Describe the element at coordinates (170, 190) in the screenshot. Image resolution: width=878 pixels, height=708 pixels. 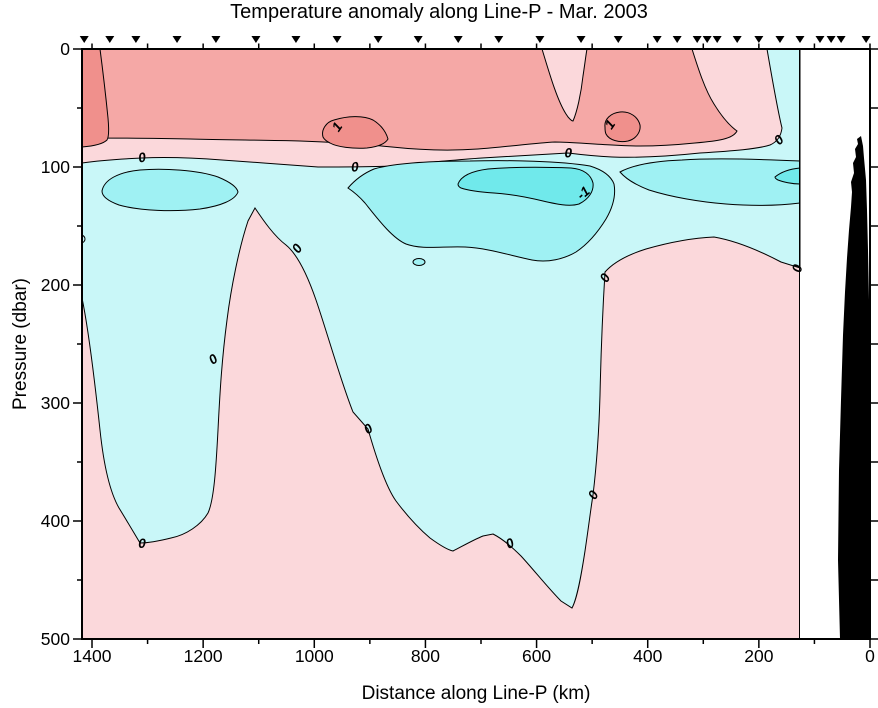
I see `fill-cold-oval-offshore` at that location.